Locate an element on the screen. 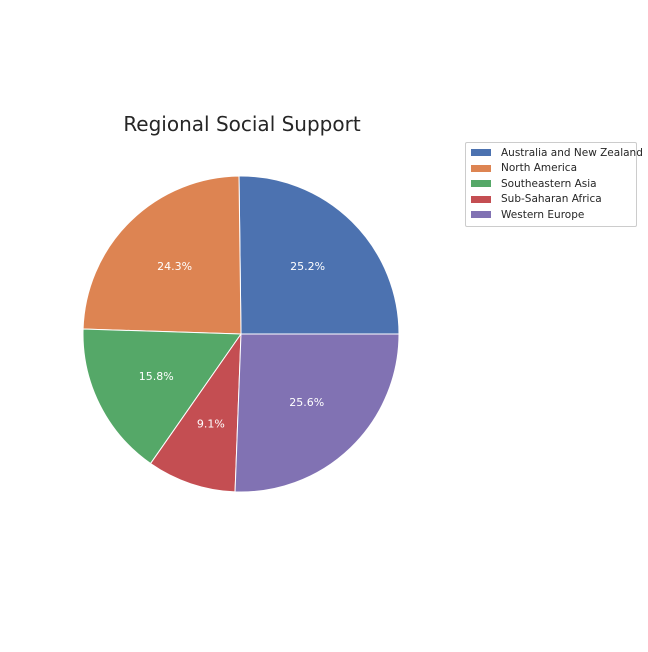  legend-item-1: North America is located at coordinates (551, 169).